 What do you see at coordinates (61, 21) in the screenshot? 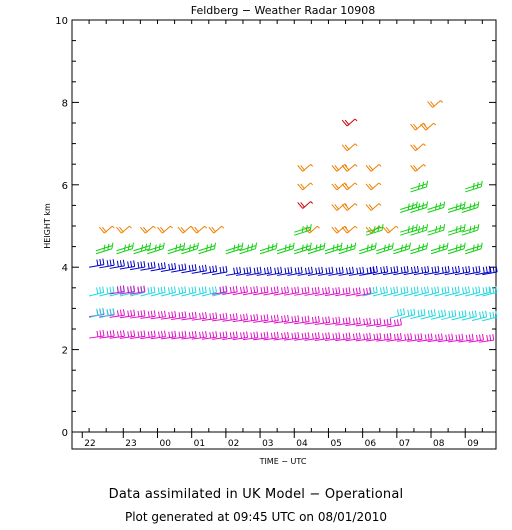
I see `y-tick-label: 10` at bounding box center [61, 21].